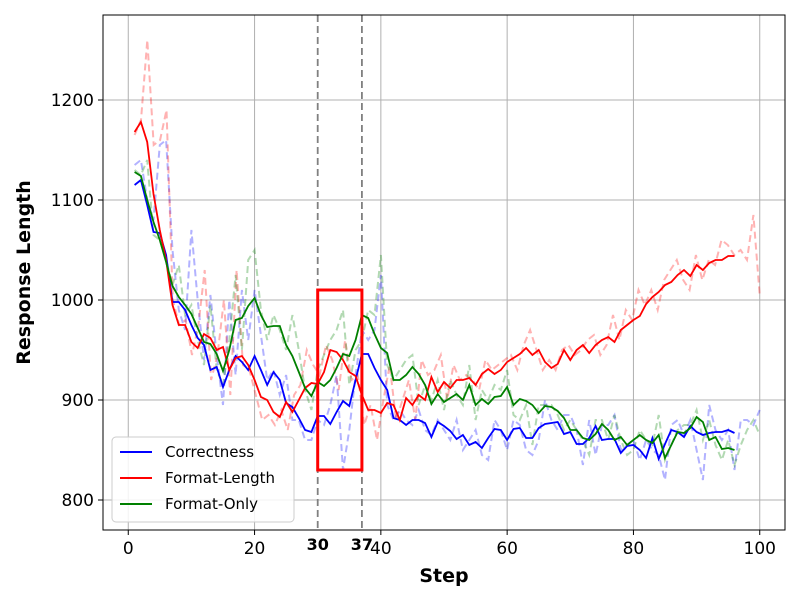 The width and height of the screenshot is (800, 600). Describe the element at coordinates (318, 544) in the screenshot. I see `marker-label: 30` at that location.